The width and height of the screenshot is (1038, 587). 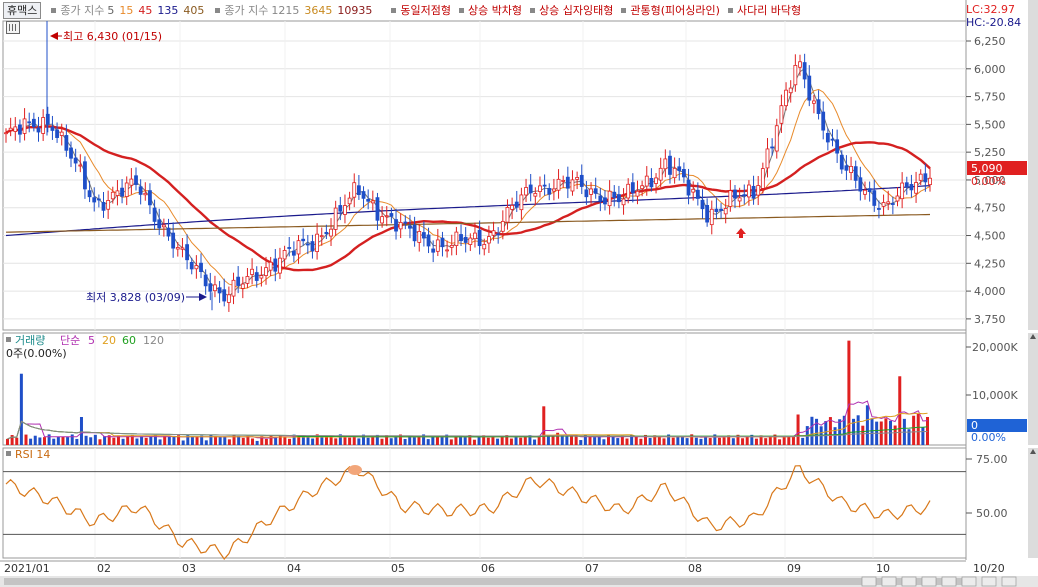 What do you see at coordinates (990, 180) in the screenshot?
I see `price-tick-5: 5,000` at bounding box center [990, 180].